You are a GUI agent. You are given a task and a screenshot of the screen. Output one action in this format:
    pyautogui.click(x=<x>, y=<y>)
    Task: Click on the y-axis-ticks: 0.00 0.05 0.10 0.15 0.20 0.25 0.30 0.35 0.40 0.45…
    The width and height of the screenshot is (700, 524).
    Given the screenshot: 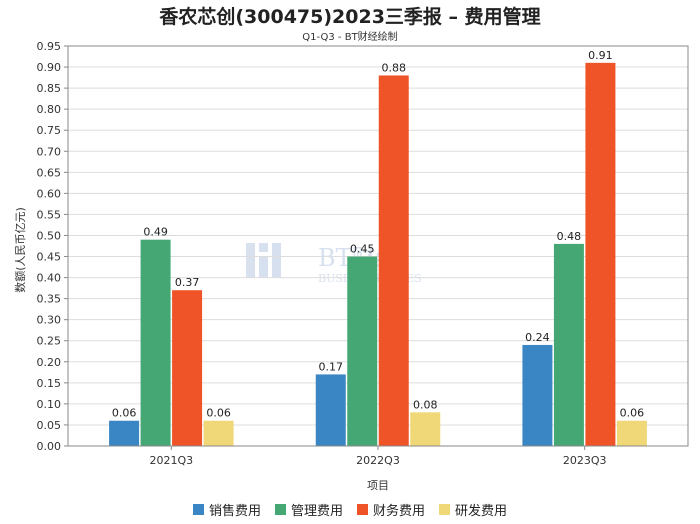 What is the action you would take?
    pyautogui.click(x=52, y=246)
    